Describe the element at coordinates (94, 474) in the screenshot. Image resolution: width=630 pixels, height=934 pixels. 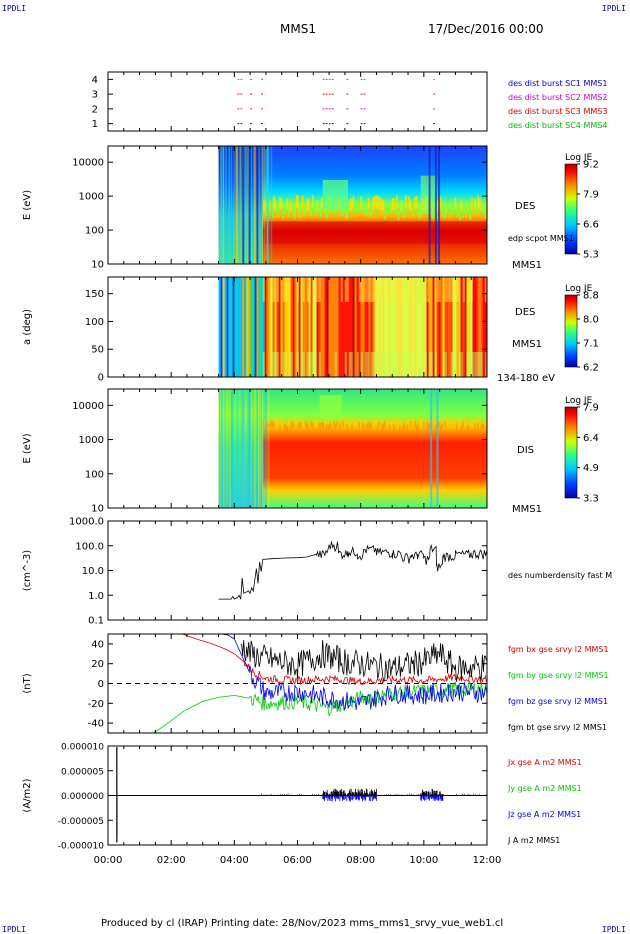
I see `y-tick-label: 100` at that location.